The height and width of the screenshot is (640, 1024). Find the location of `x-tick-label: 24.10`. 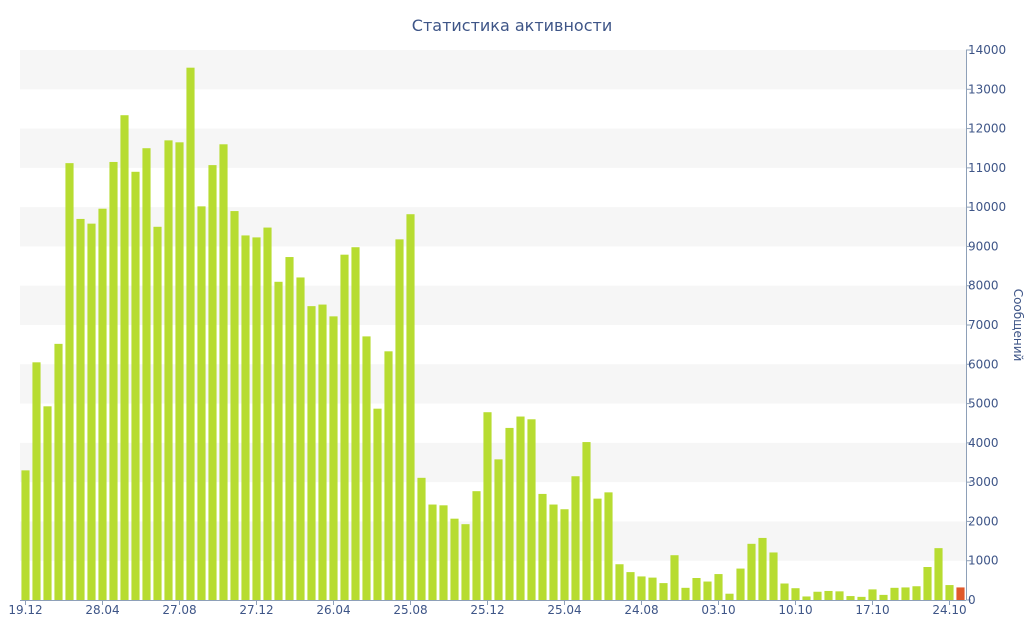

x-tick-label: 24.10 is located at coordinates (949, 610).